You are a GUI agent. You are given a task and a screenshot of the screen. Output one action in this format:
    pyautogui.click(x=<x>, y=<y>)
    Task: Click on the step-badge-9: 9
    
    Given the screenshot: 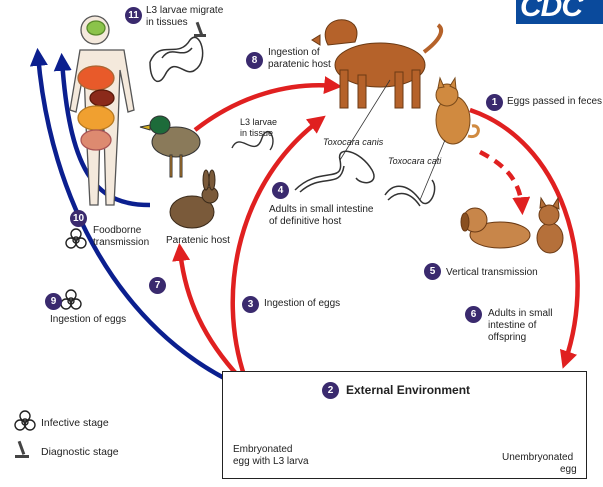 What is the action you would take?
    pyautogui.click(x=53, y=301)
    